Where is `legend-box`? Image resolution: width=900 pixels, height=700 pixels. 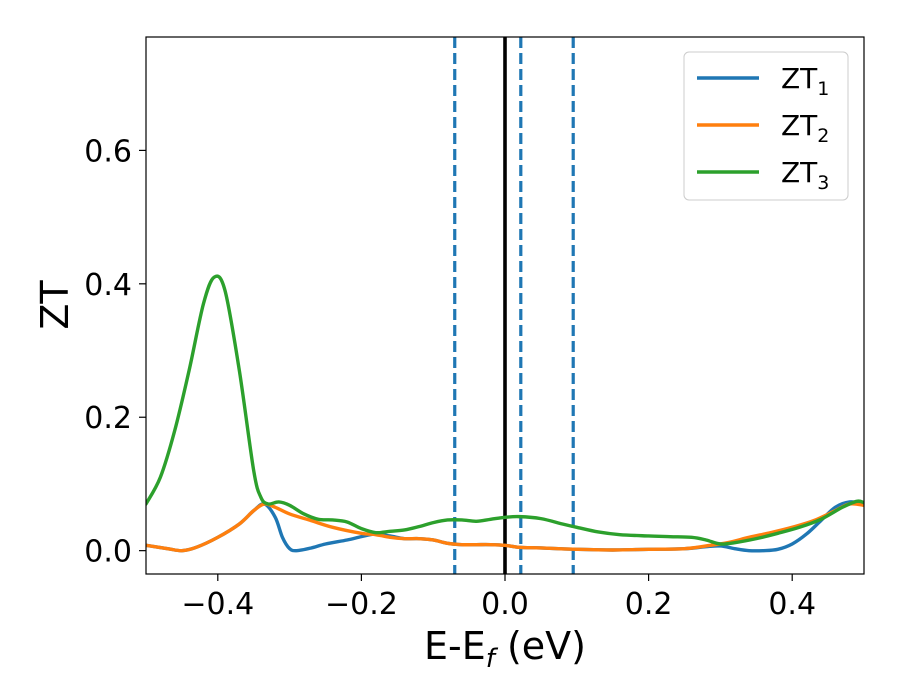 legend-box is located at coordinates (766, 126).